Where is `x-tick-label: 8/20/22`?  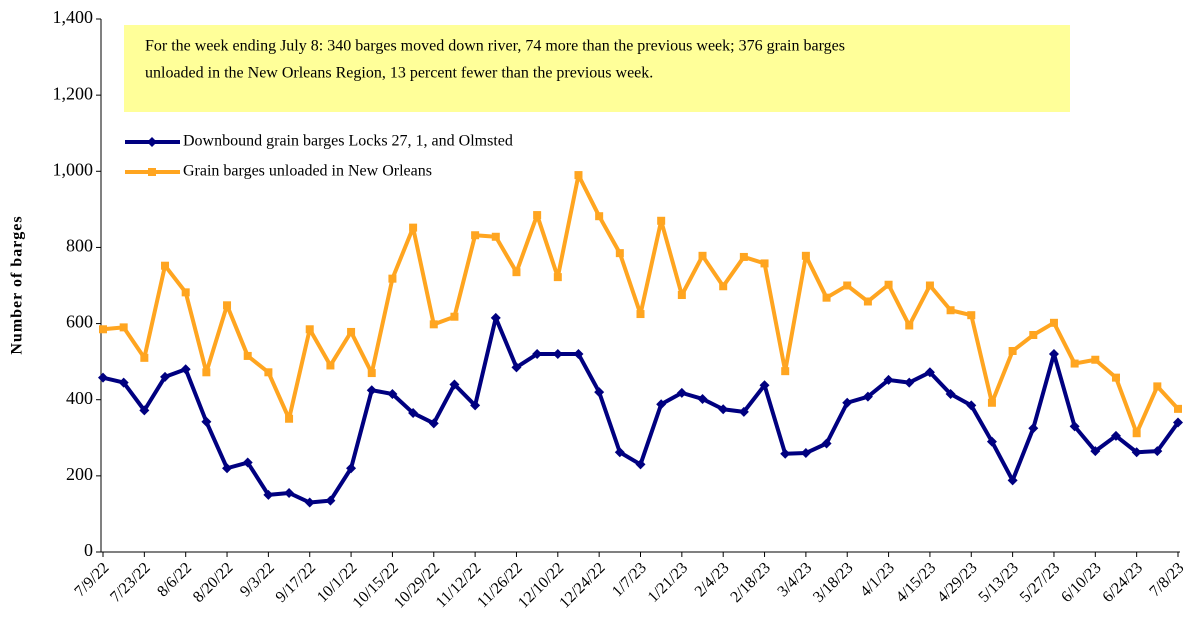
x-tick-label: 8/20/22 is located at coordinates (213, 582).